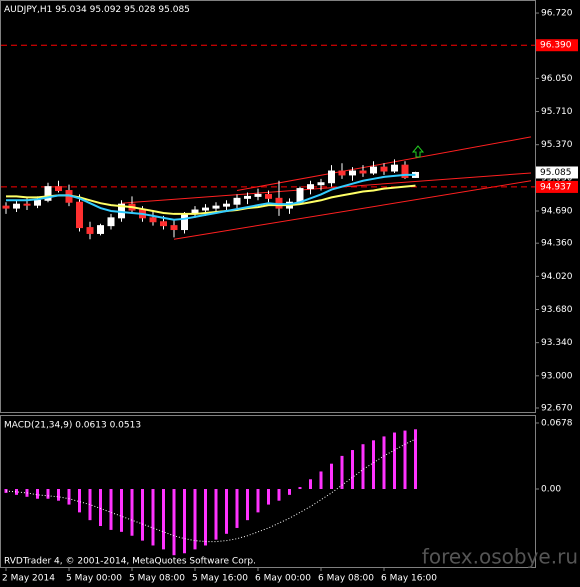  I want to click on y-tick-label: 96.720, so click(557, 14).